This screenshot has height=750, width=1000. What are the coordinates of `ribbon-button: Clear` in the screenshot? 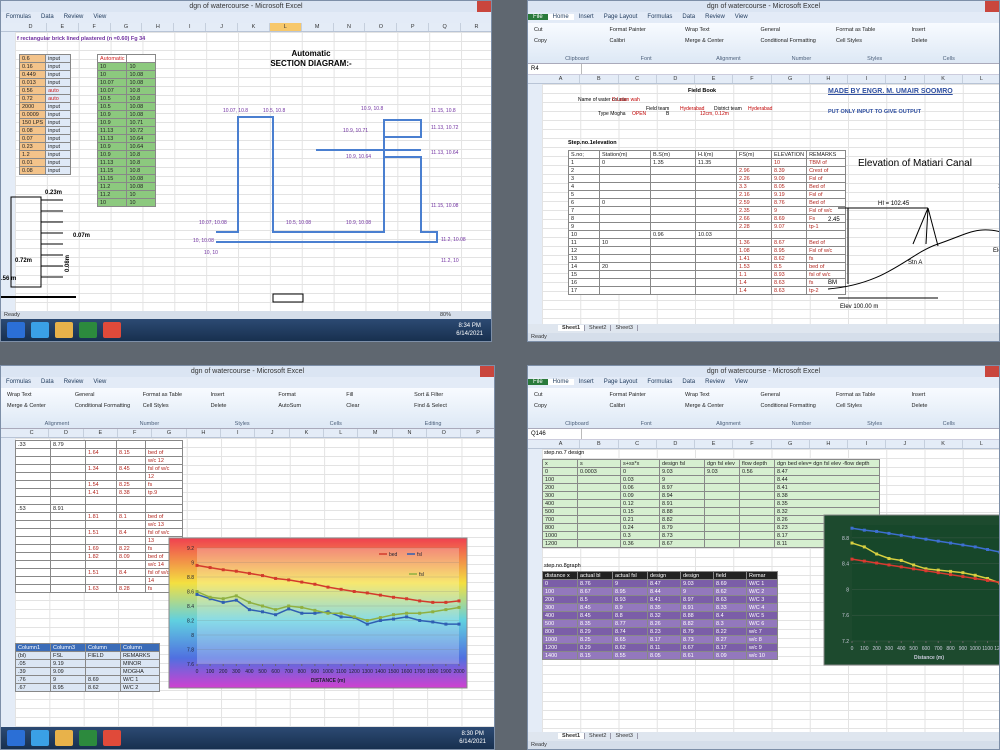 It's located at (353, 406).